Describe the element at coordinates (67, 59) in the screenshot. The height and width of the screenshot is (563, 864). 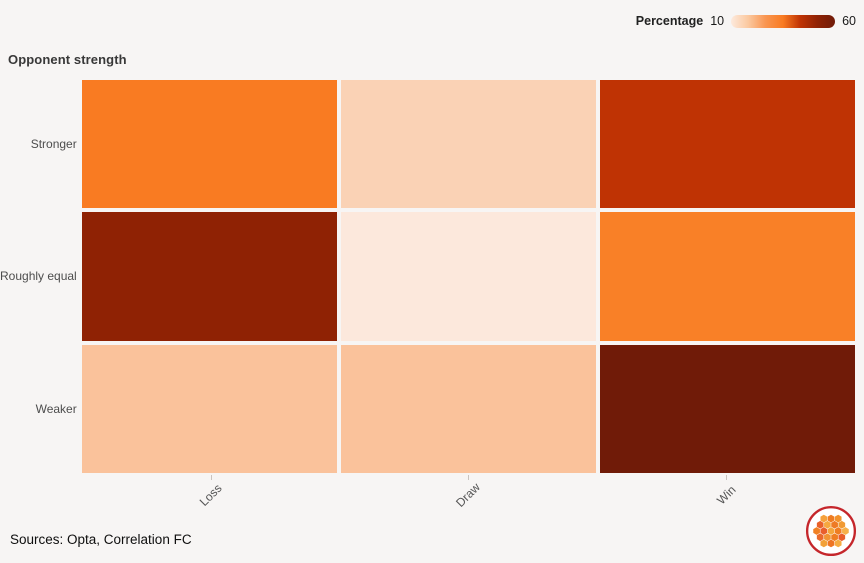
I see `chart-title: Opponent strength` at that location.